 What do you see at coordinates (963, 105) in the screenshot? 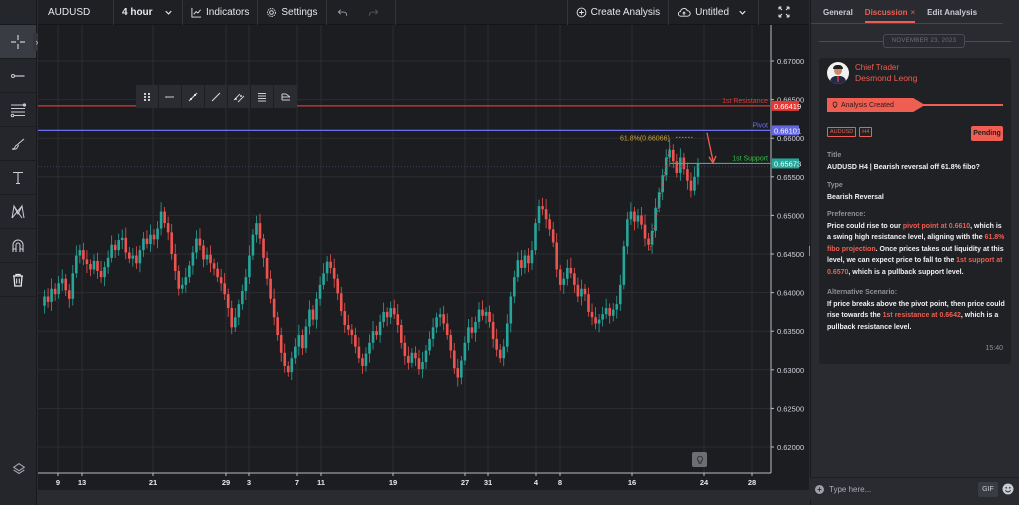
I see `event-rule` at bounding box center [963, 105].